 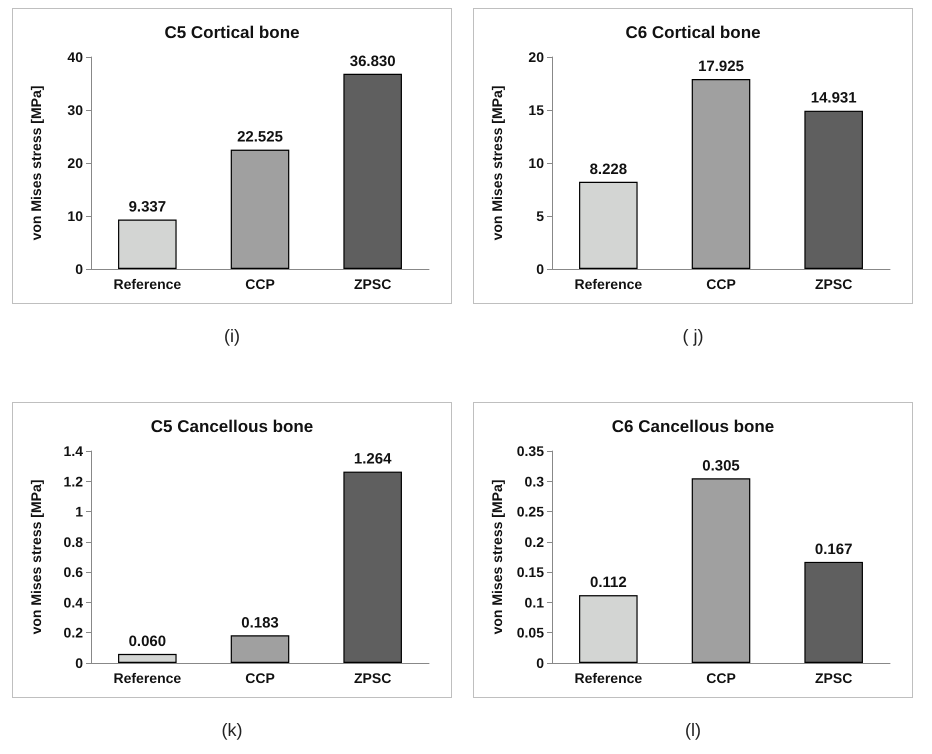 What do you see at coordinates (232, 426) in the screenshot?
I see `chart-title: C5 Cancellous bone` at bounding box center [232, 426].